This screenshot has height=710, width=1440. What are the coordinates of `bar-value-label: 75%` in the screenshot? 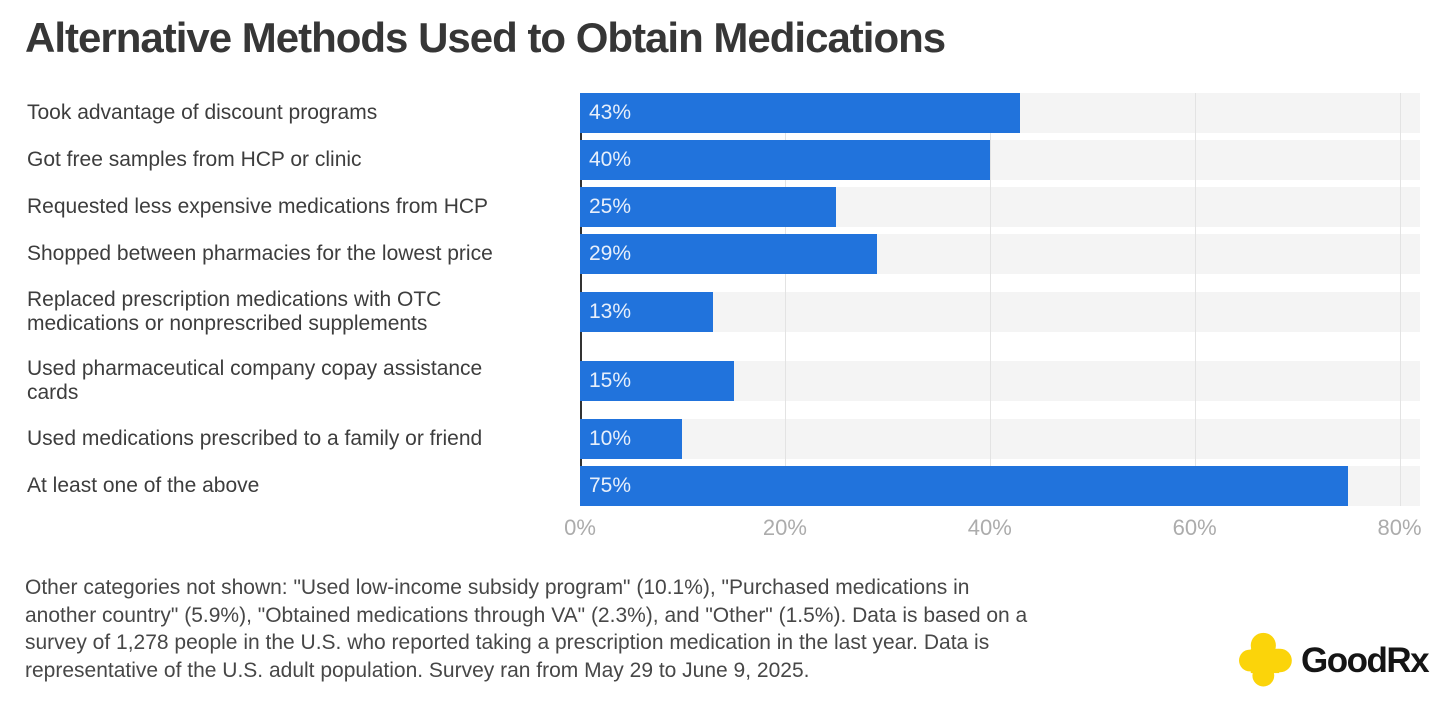 It's located at (610, 485).